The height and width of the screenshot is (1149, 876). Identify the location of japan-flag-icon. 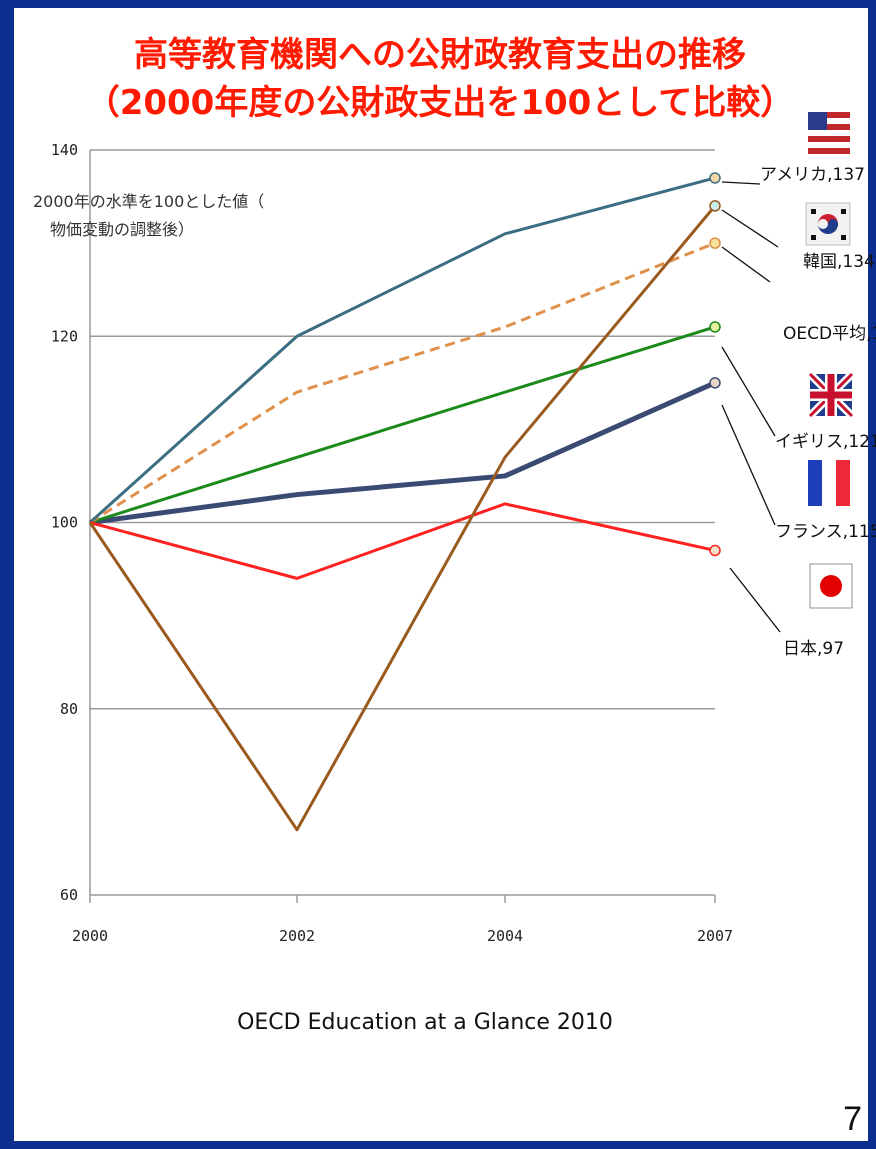
(831, 586).